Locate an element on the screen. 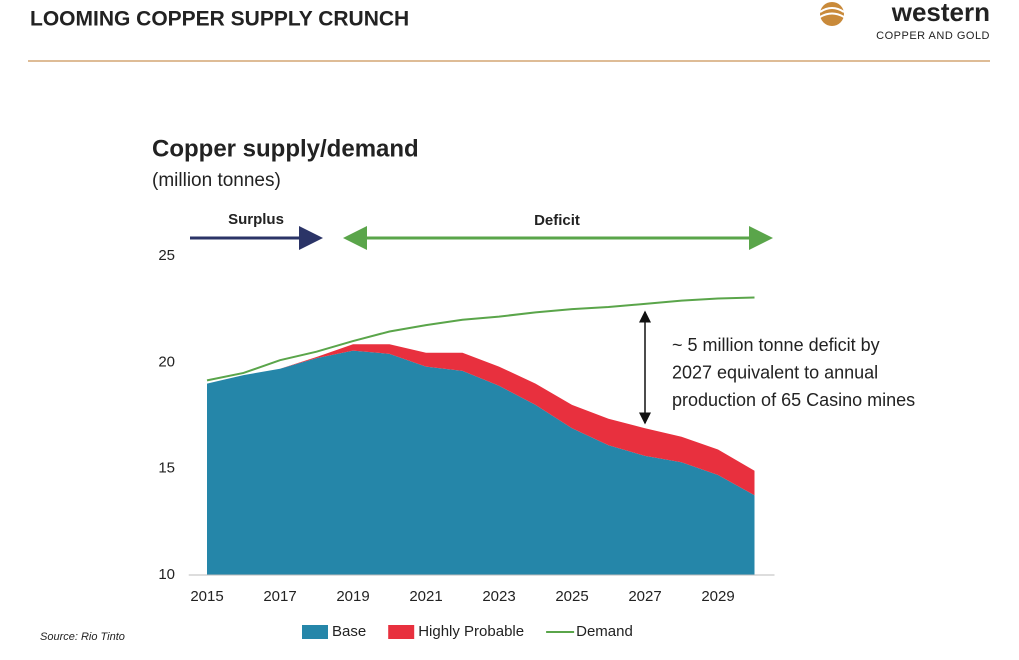 The image size is (1019, 660). demand-line is located at coordinates (480, 339).